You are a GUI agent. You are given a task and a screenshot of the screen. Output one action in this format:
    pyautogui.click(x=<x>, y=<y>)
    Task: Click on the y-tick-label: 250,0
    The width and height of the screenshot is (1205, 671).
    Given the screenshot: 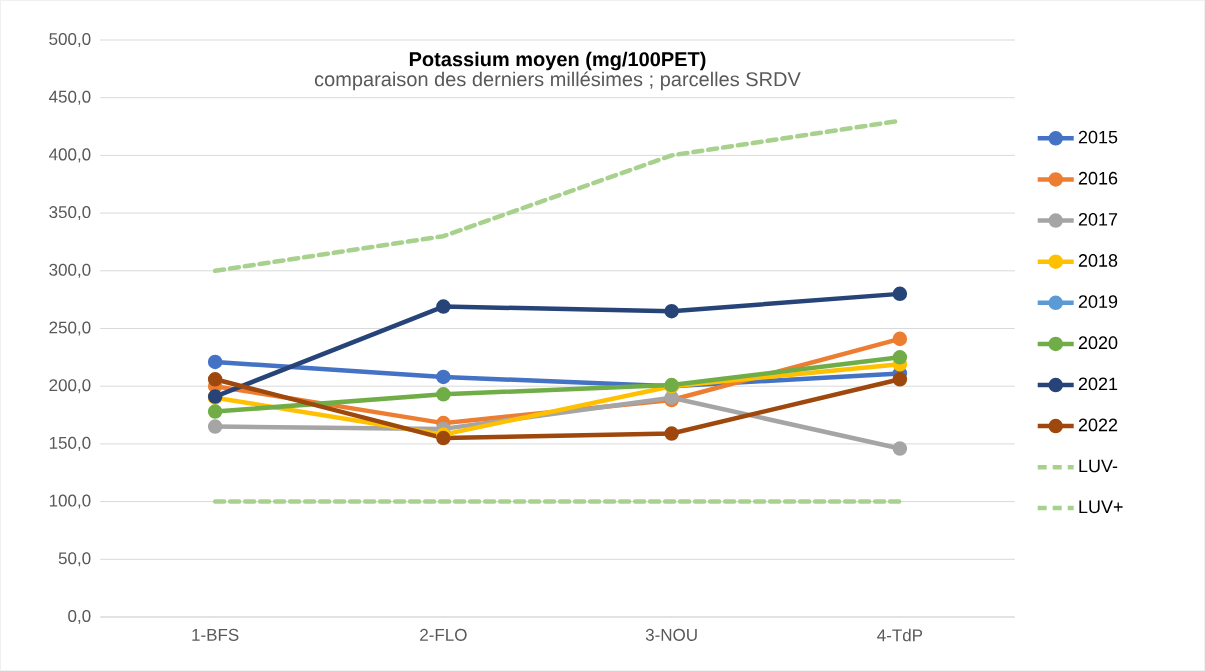 What is the action you would take?
    pyautogui.click(x=70, y=328)
    